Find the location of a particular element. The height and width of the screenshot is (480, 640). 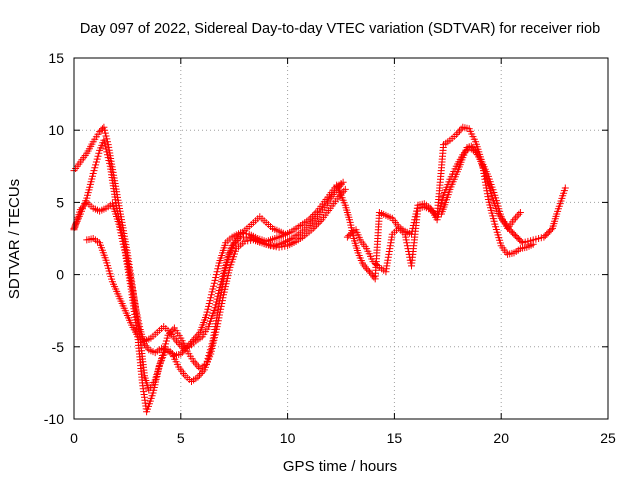

y-tick-label: -10 is located at coordinates (54, 419).